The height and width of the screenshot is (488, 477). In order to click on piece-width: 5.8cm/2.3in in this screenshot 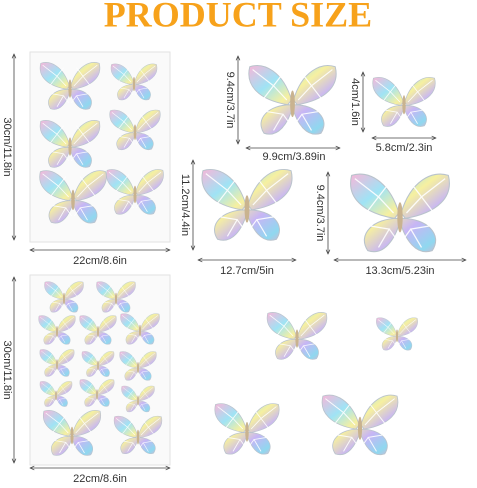, I will do `click(404, 148)`.